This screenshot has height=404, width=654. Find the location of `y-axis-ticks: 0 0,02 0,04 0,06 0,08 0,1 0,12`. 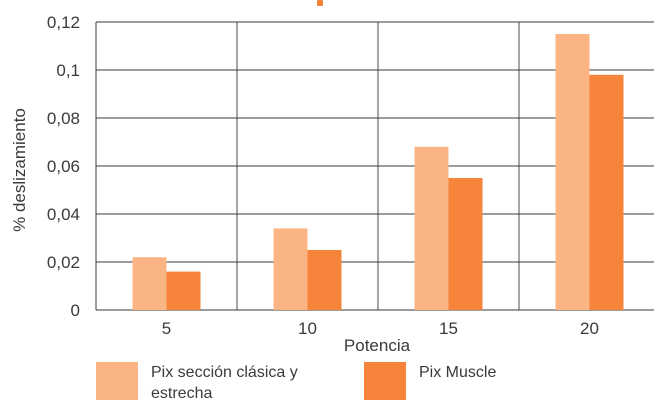

y-axis-ticks: 0 0,02 0,04 0,06 0,08 0,1 0,12 is located at coordinates (63, 166).